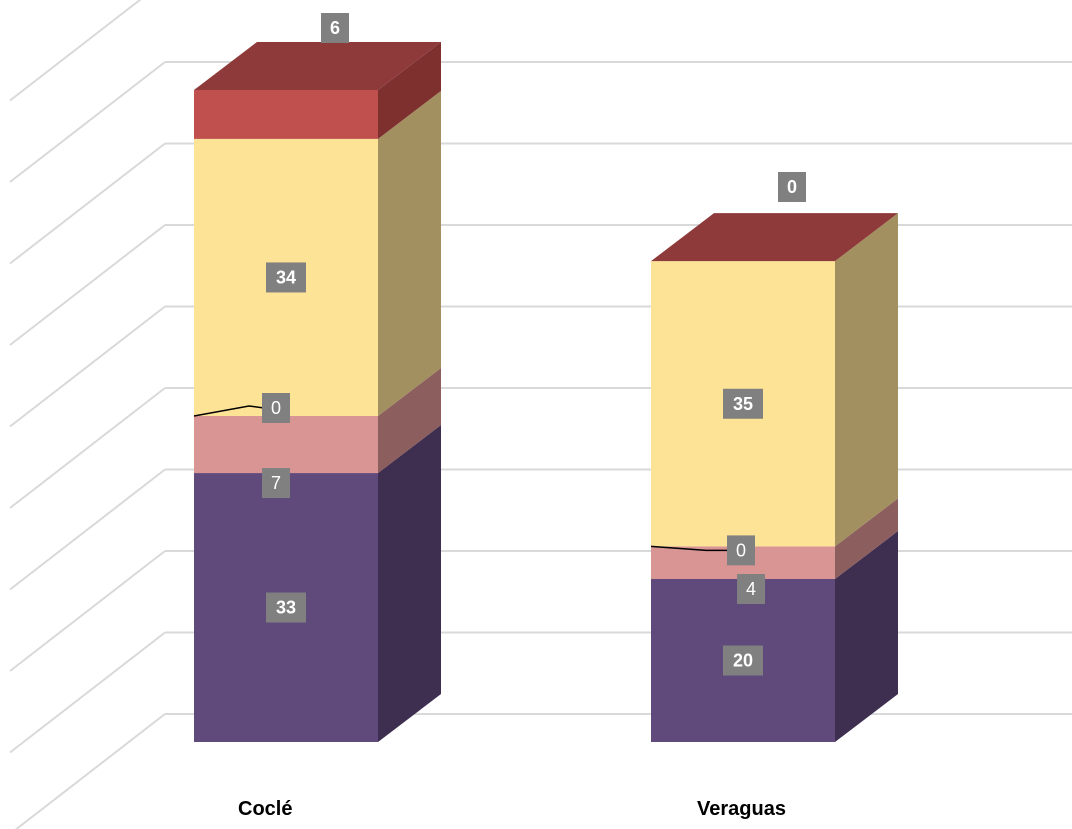  I want to click on data-label: 34, so click(286, 277).